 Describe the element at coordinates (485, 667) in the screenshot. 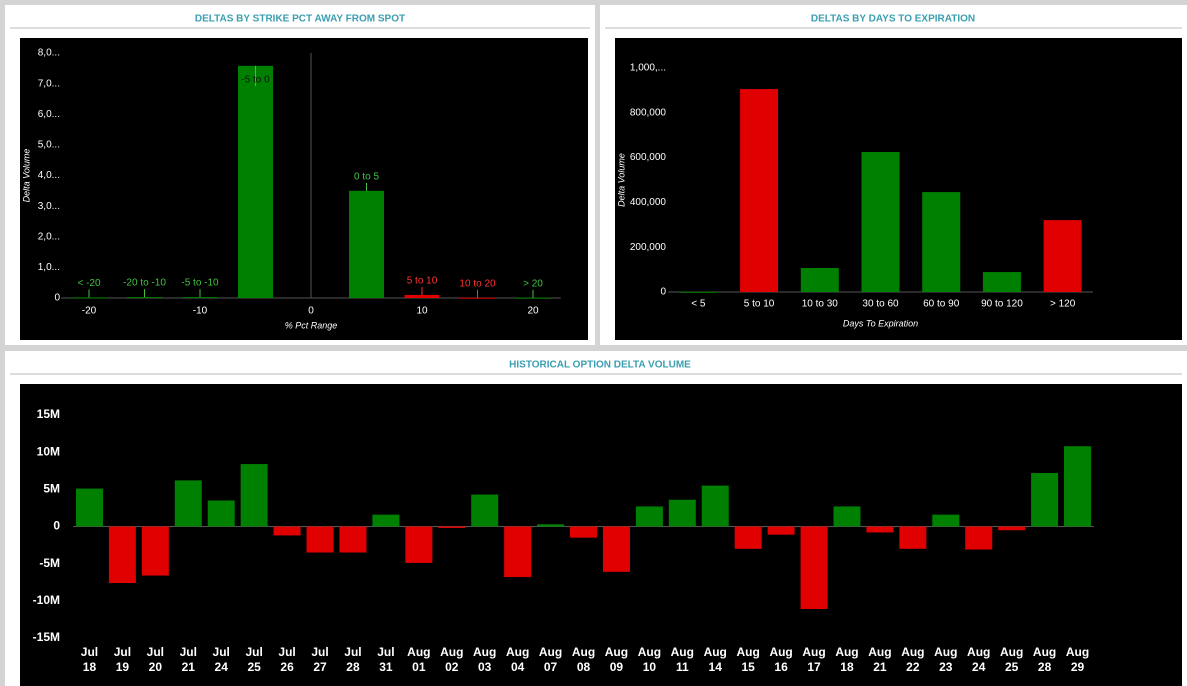

I see `x-tick-label: 03` at that location.